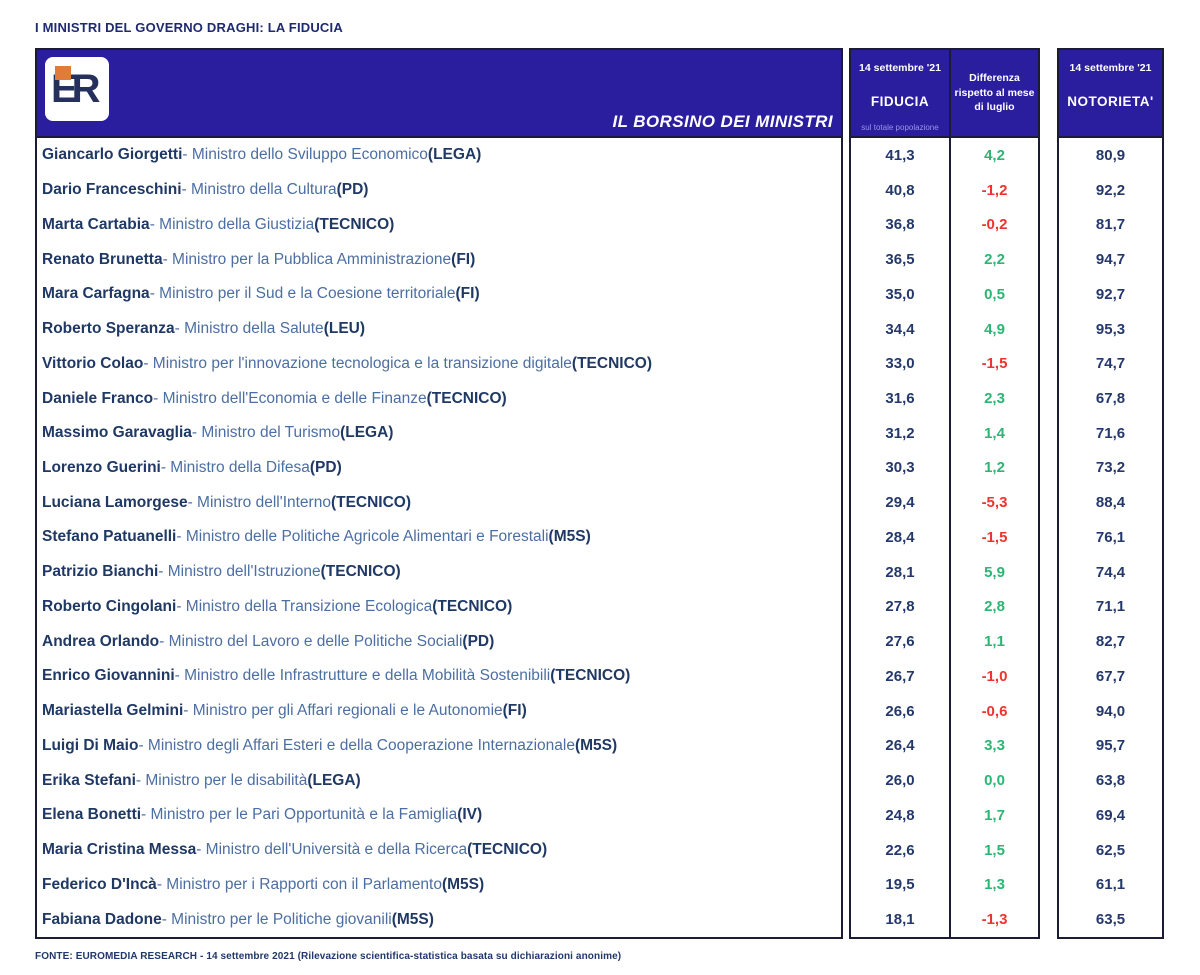  What do you see at coordinates (266, 433) in the screenshot?
I see `minister-role: - Ministro del Turismo` at bounding box center [266, 433].